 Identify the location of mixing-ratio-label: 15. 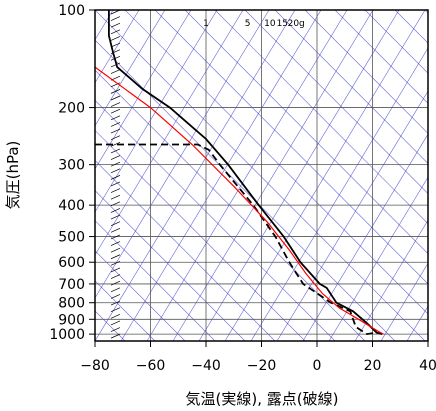
(282, 24).